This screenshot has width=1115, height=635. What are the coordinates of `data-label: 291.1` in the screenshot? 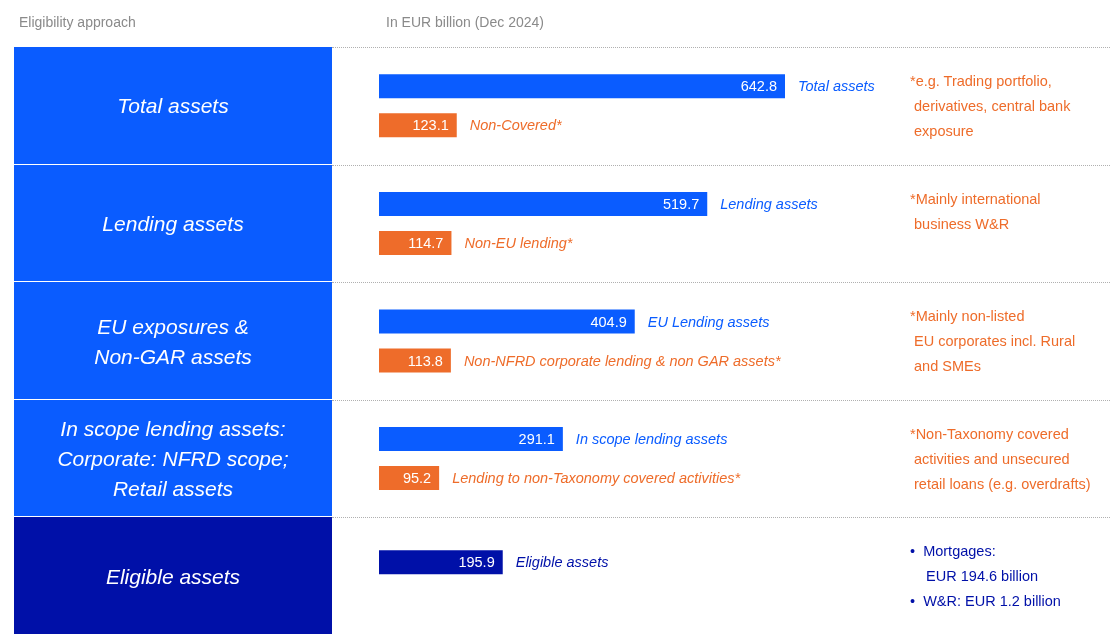 It's located at (536, 439).